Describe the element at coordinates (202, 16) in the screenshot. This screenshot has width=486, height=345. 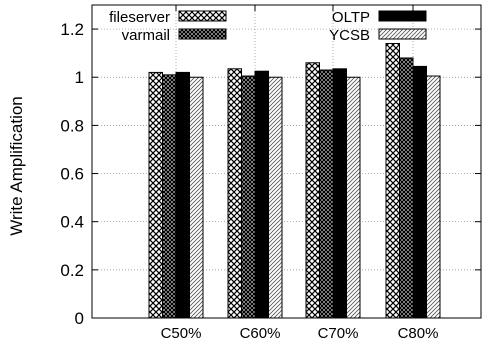
I see `legend-swatch-fileserver` at that location.